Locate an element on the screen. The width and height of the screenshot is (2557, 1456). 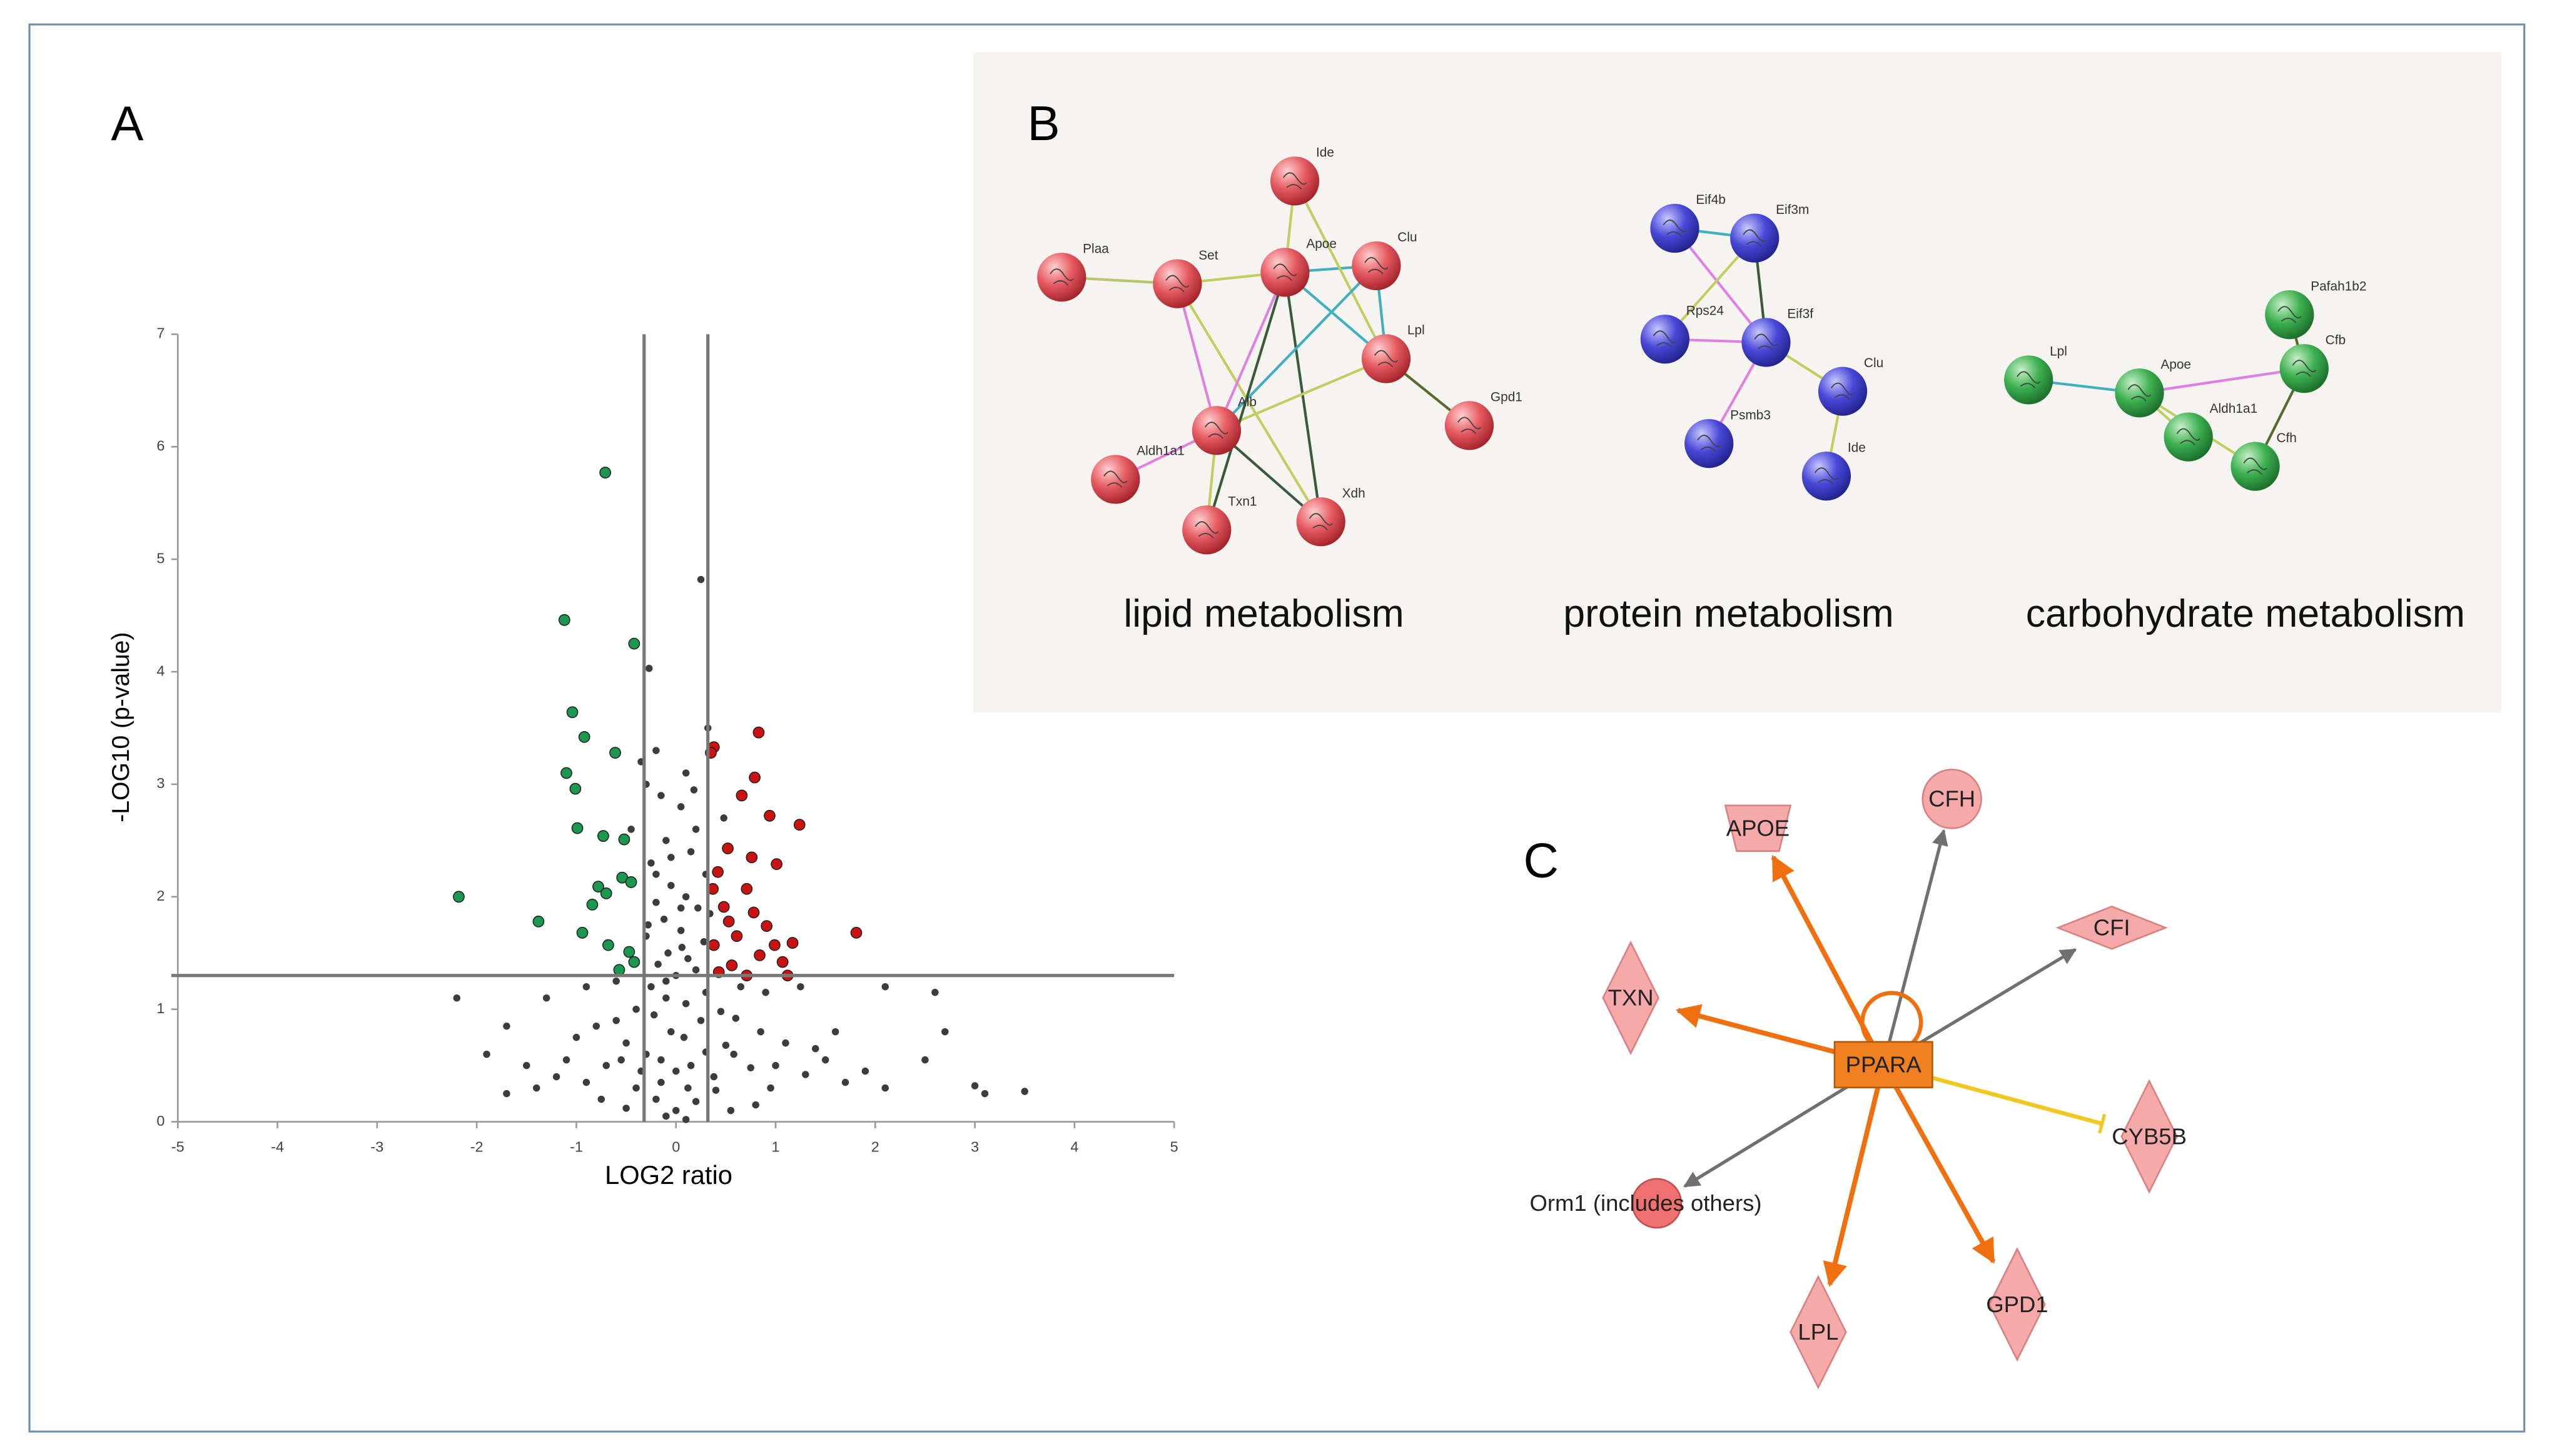
node-label: Rps24 is located at coordinates (1705, 310).